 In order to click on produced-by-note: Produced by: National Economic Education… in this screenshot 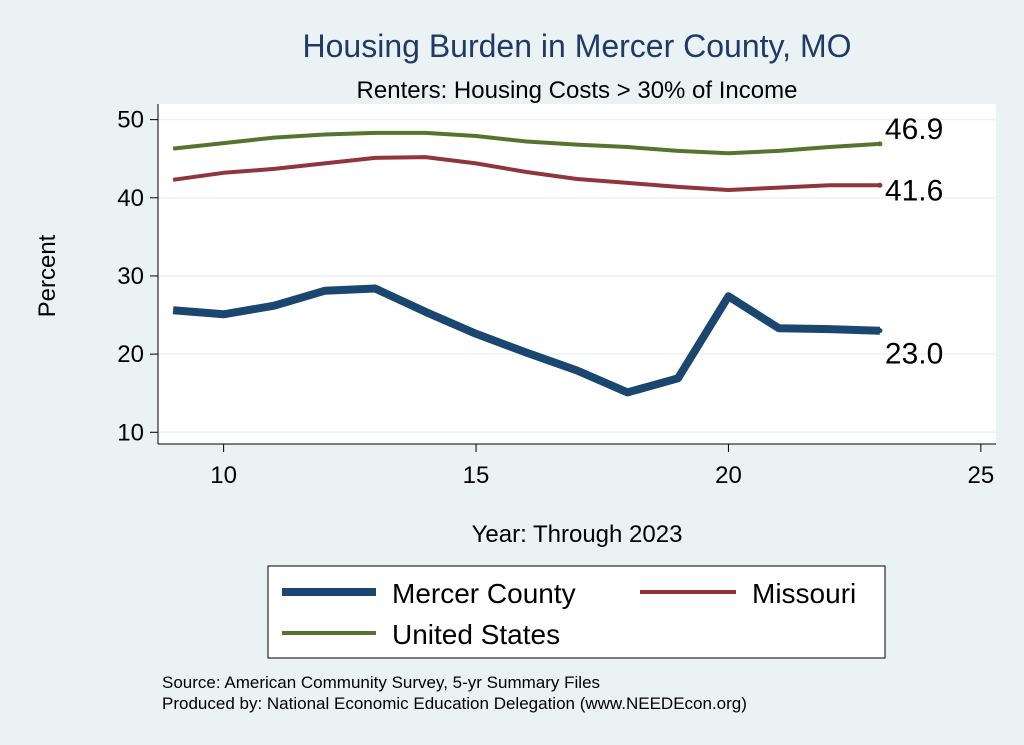, I will do `click(454, 703)`.